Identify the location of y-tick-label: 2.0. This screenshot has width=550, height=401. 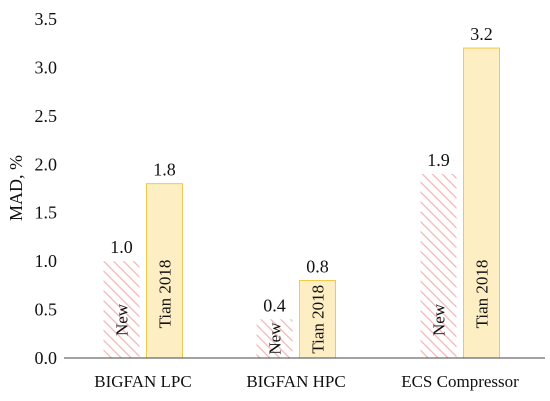
(46, 164).